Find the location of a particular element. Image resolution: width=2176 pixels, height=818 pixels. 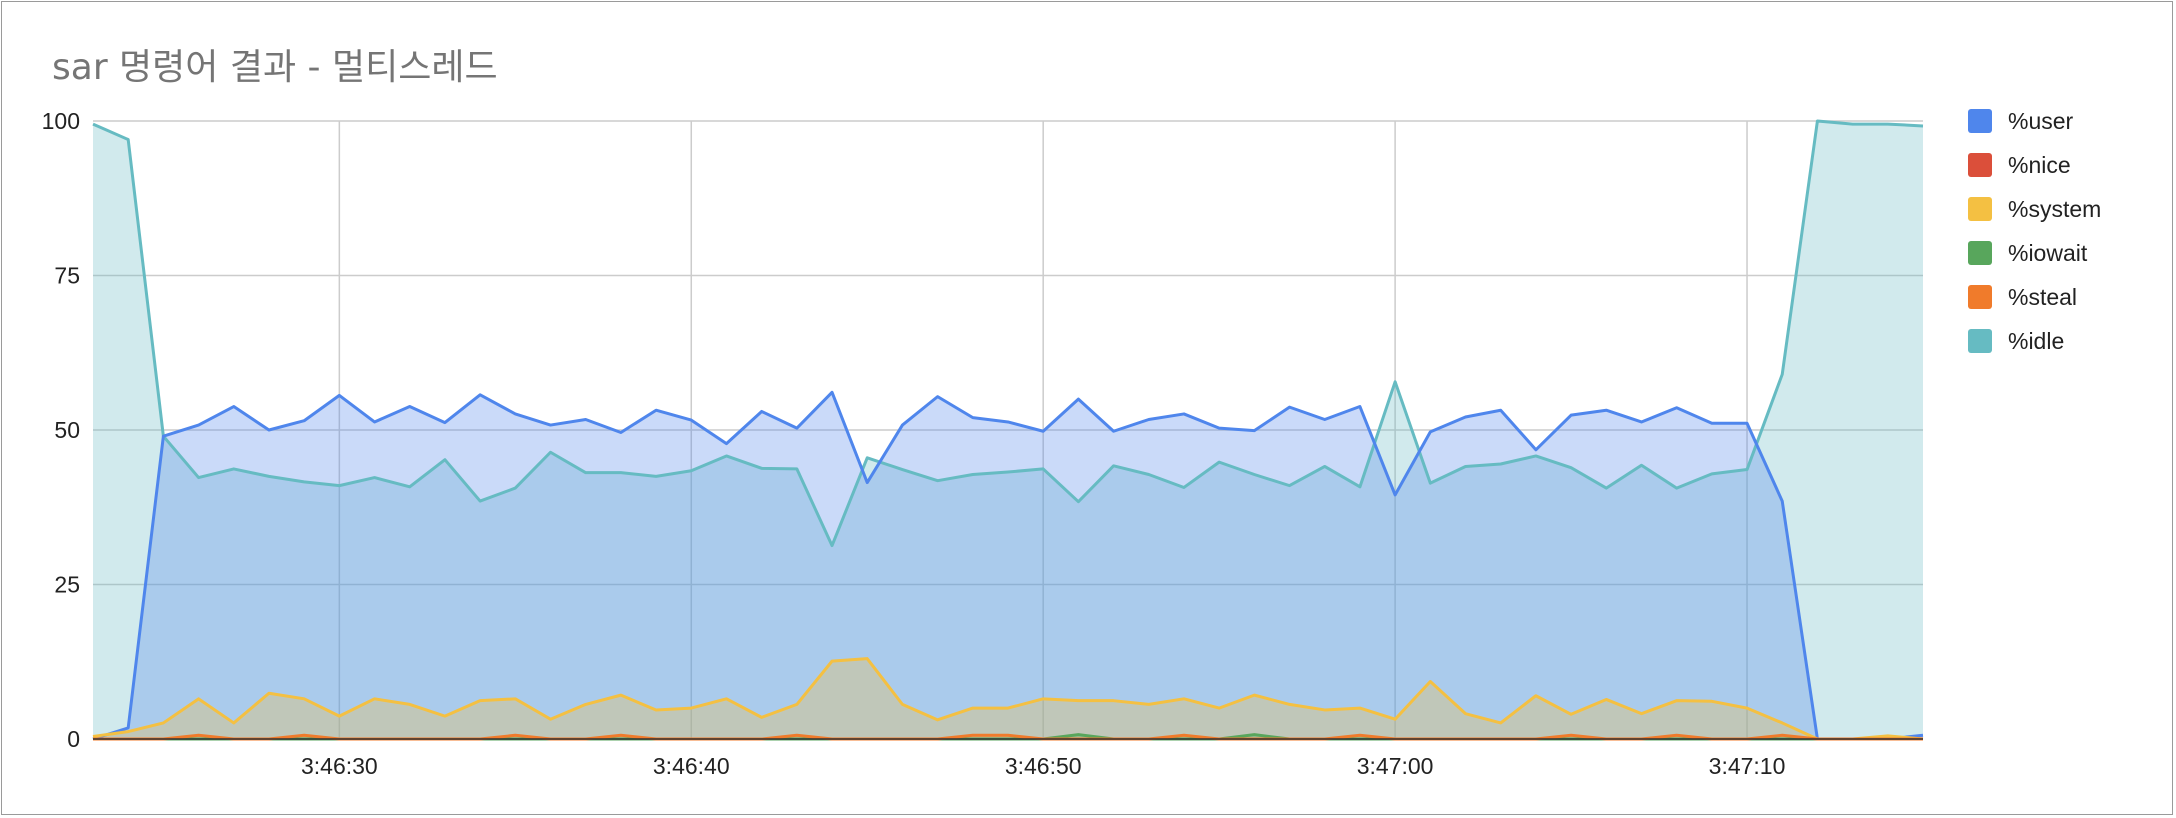

area-steal is located at coordinates (1008, 737).